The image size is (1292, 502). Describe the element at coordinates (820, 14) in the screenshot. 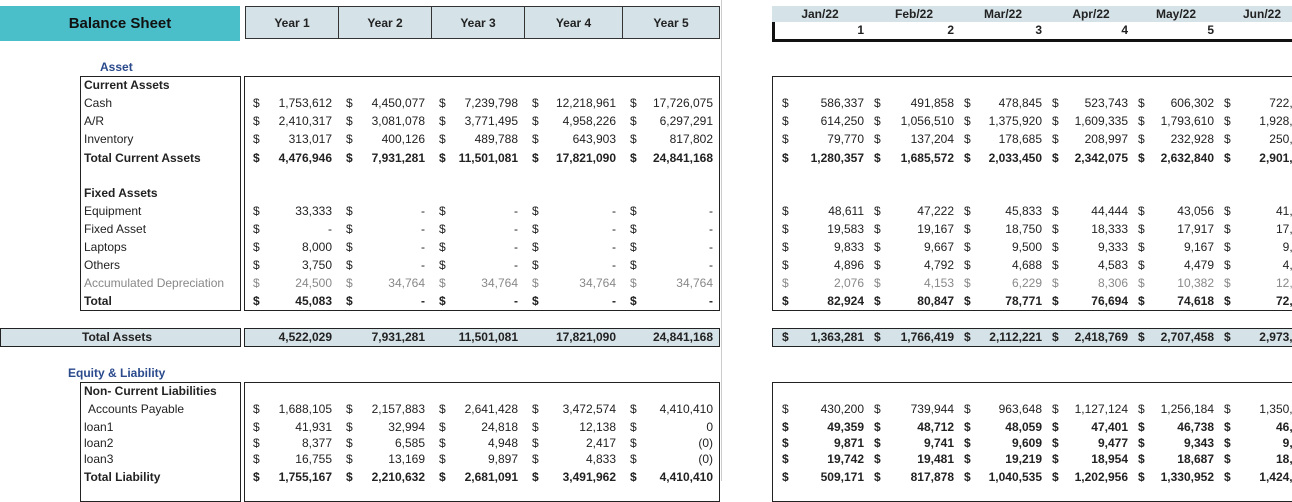

I see `month-header-1: Jan/22` at that location.